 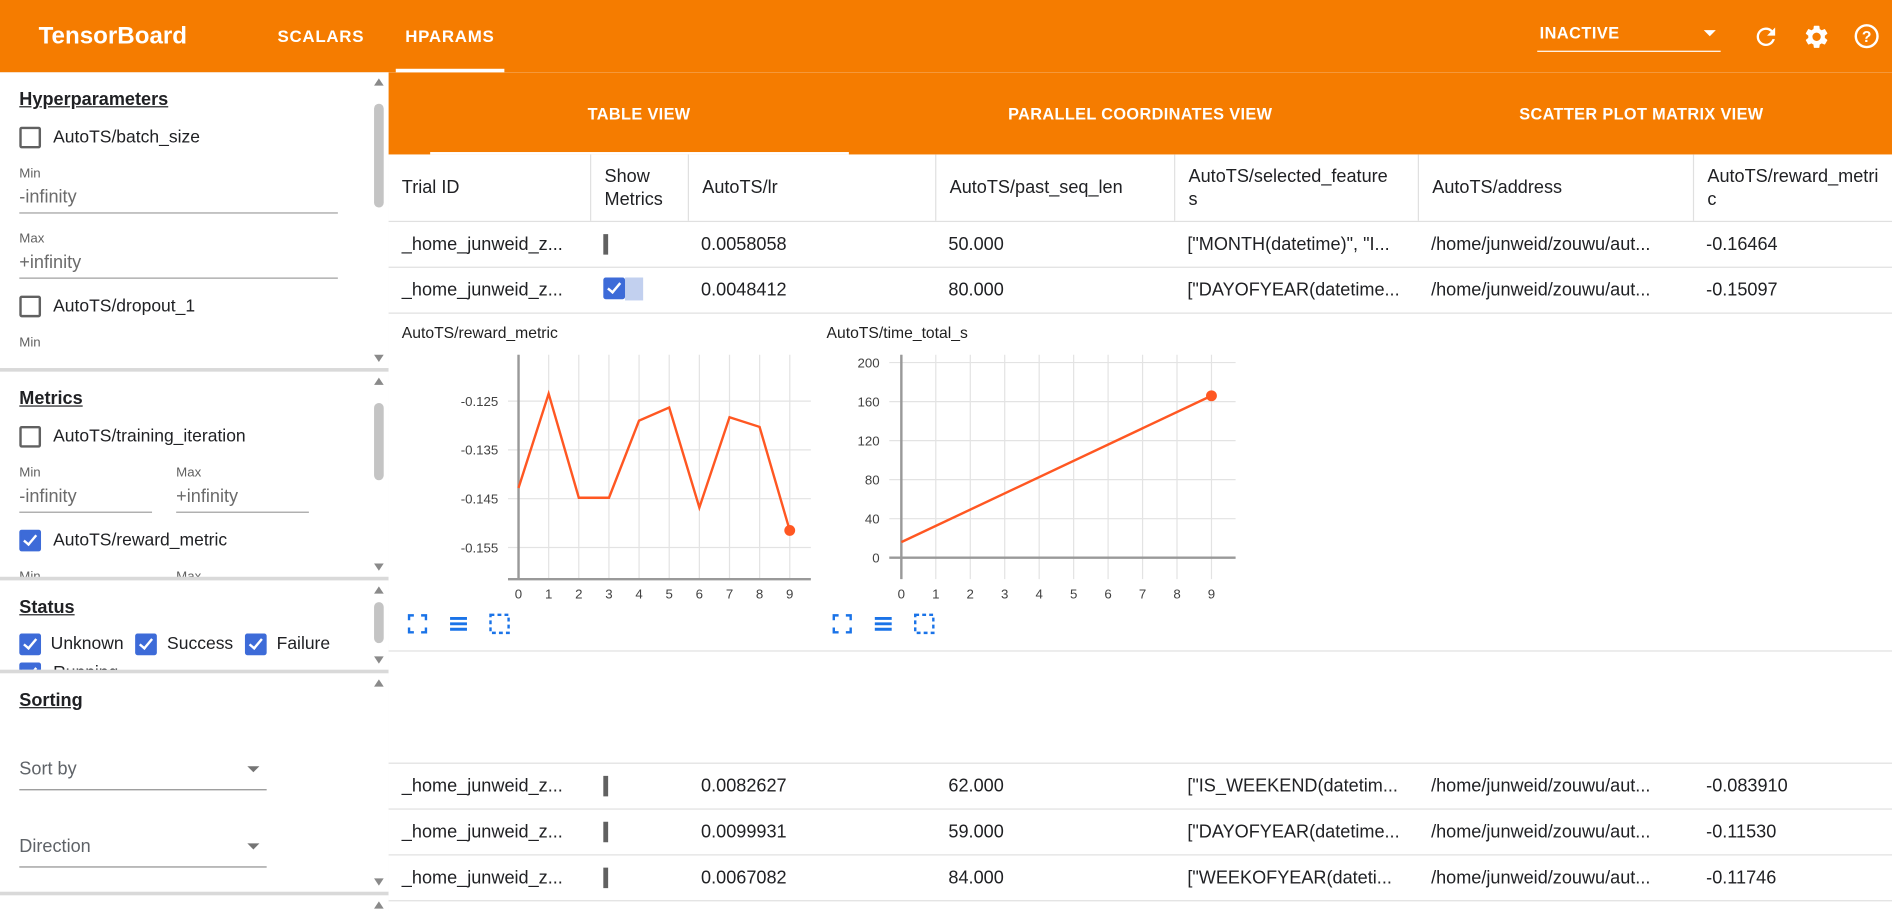 I want to click on svg-text: -0.125, so click(x=480, y=401).